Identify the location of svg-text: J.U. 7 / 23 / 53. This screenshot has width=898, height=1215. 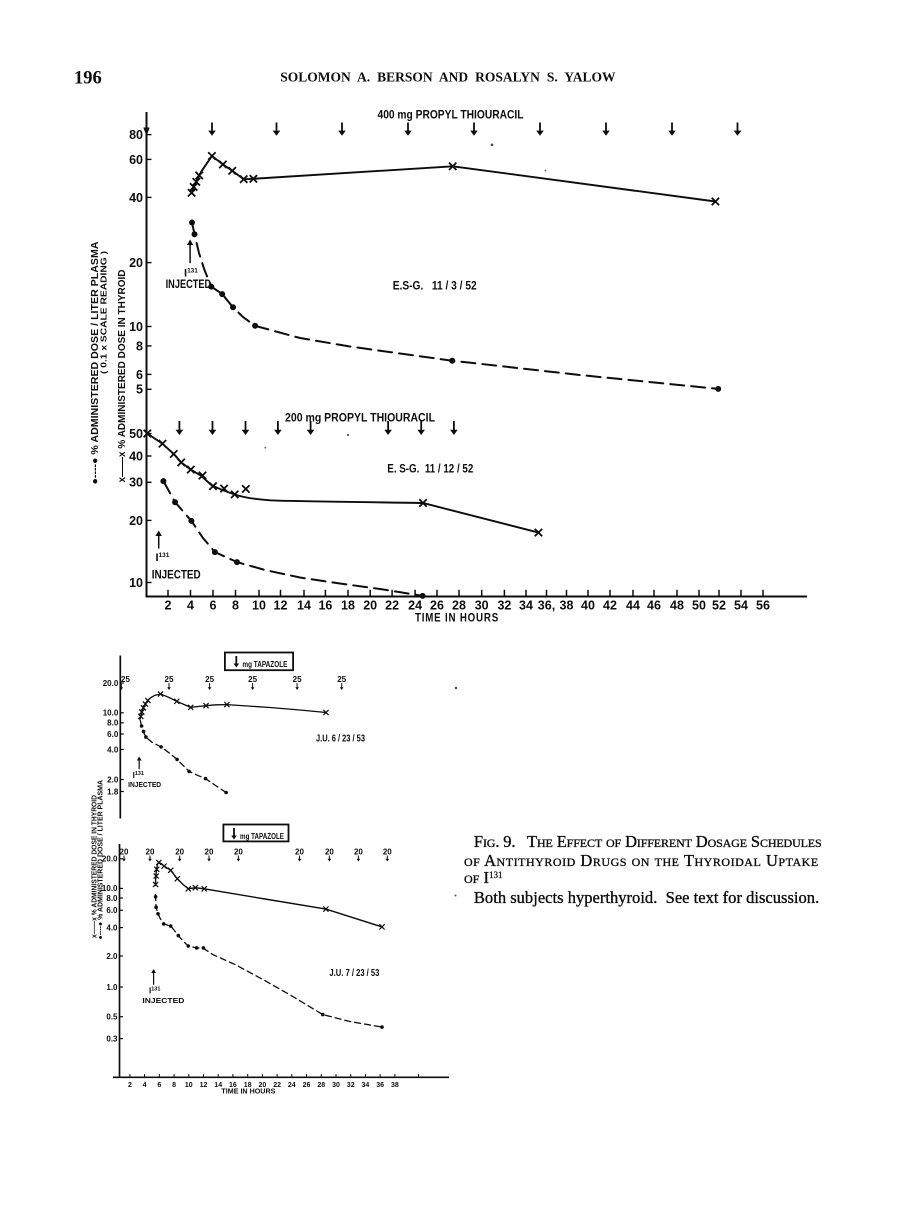
(354, 973).